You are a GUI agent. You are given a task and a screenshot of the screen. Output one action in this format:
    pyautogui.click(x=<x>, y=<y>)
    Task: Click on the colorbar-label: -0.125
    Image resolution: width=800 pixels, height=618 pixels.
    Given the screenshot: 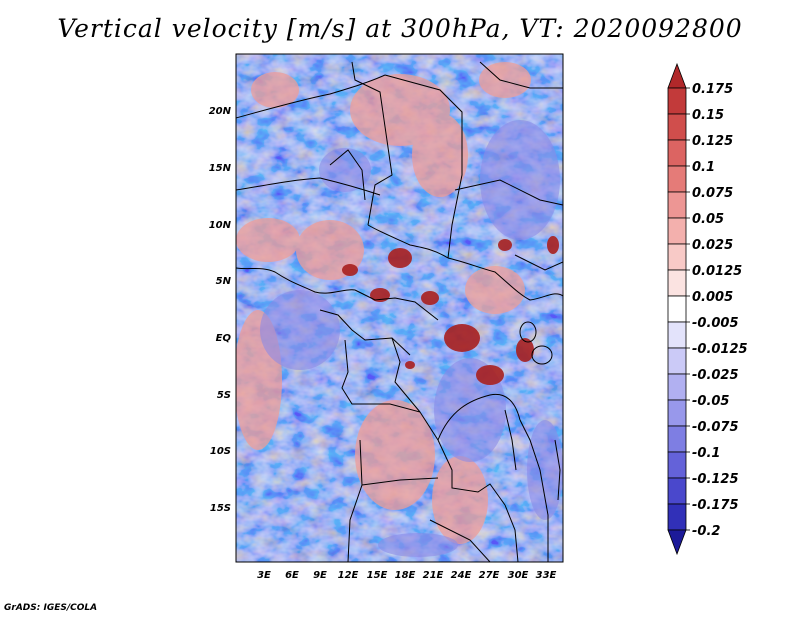 What is the action you would take?
    pyautogui.click(x=715, y=479)
    